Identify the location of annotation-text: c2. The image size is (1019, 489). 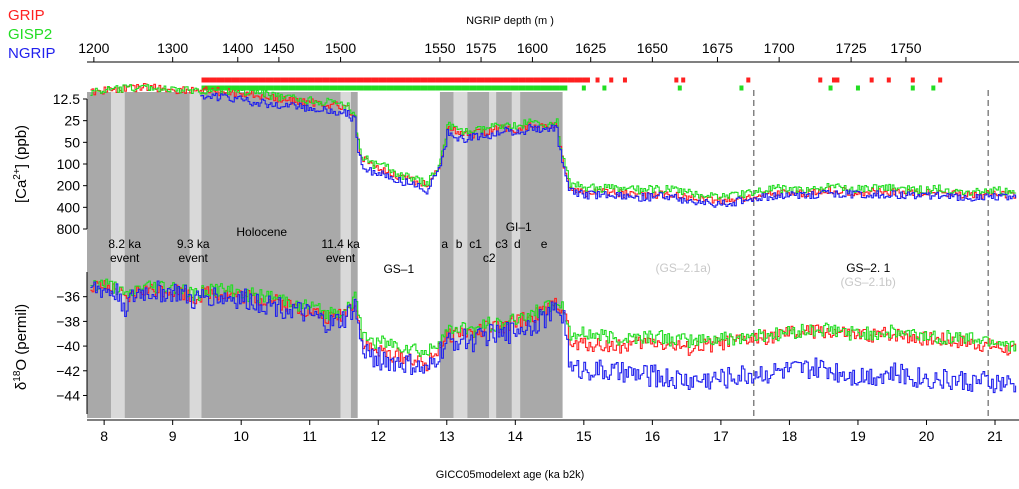
(489, 258).